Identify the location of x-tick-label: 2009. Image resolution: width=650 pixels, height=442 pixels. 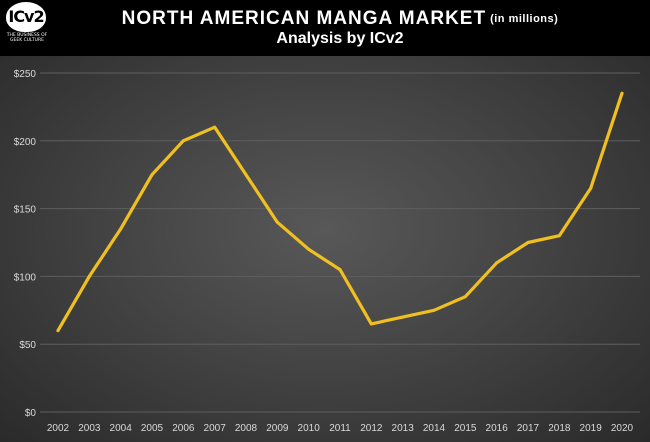
(277, 428).